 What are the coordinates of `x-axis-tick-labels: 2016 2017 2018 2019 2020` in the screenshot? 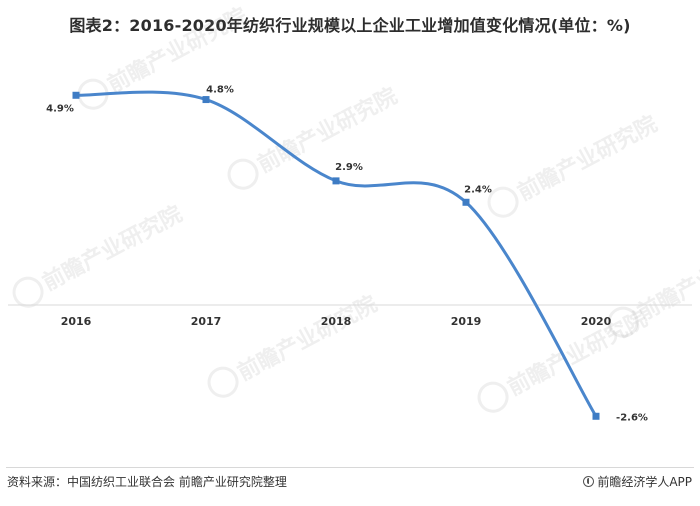 It's located at (336, 321).